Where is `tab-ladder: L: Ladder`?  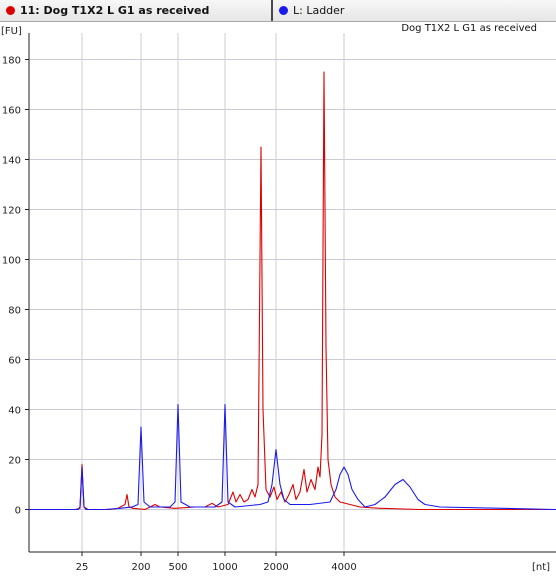
tab-ladder: L: Ladder is located at coordinates (414, 10).